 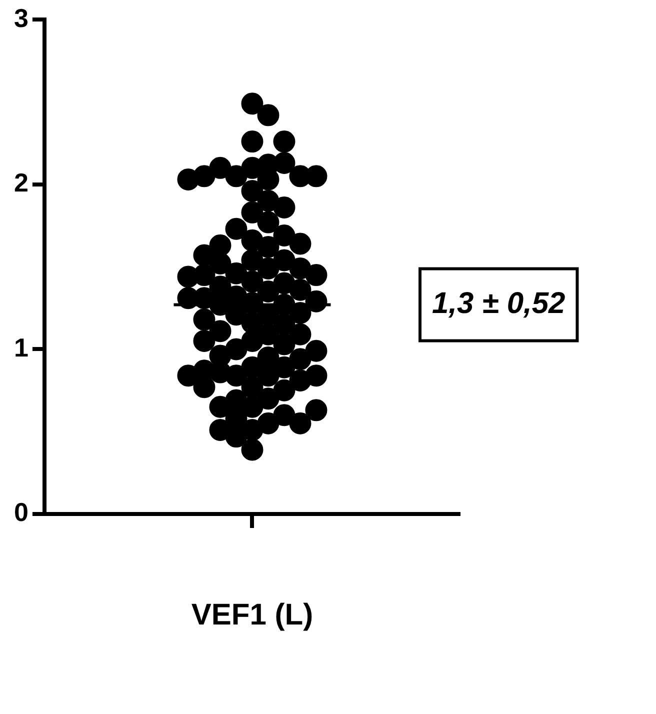 What do you see at coordinates (21, 347) in the screenshot?
I see `y-tick-label: 1` at bounding box center [21, 347].